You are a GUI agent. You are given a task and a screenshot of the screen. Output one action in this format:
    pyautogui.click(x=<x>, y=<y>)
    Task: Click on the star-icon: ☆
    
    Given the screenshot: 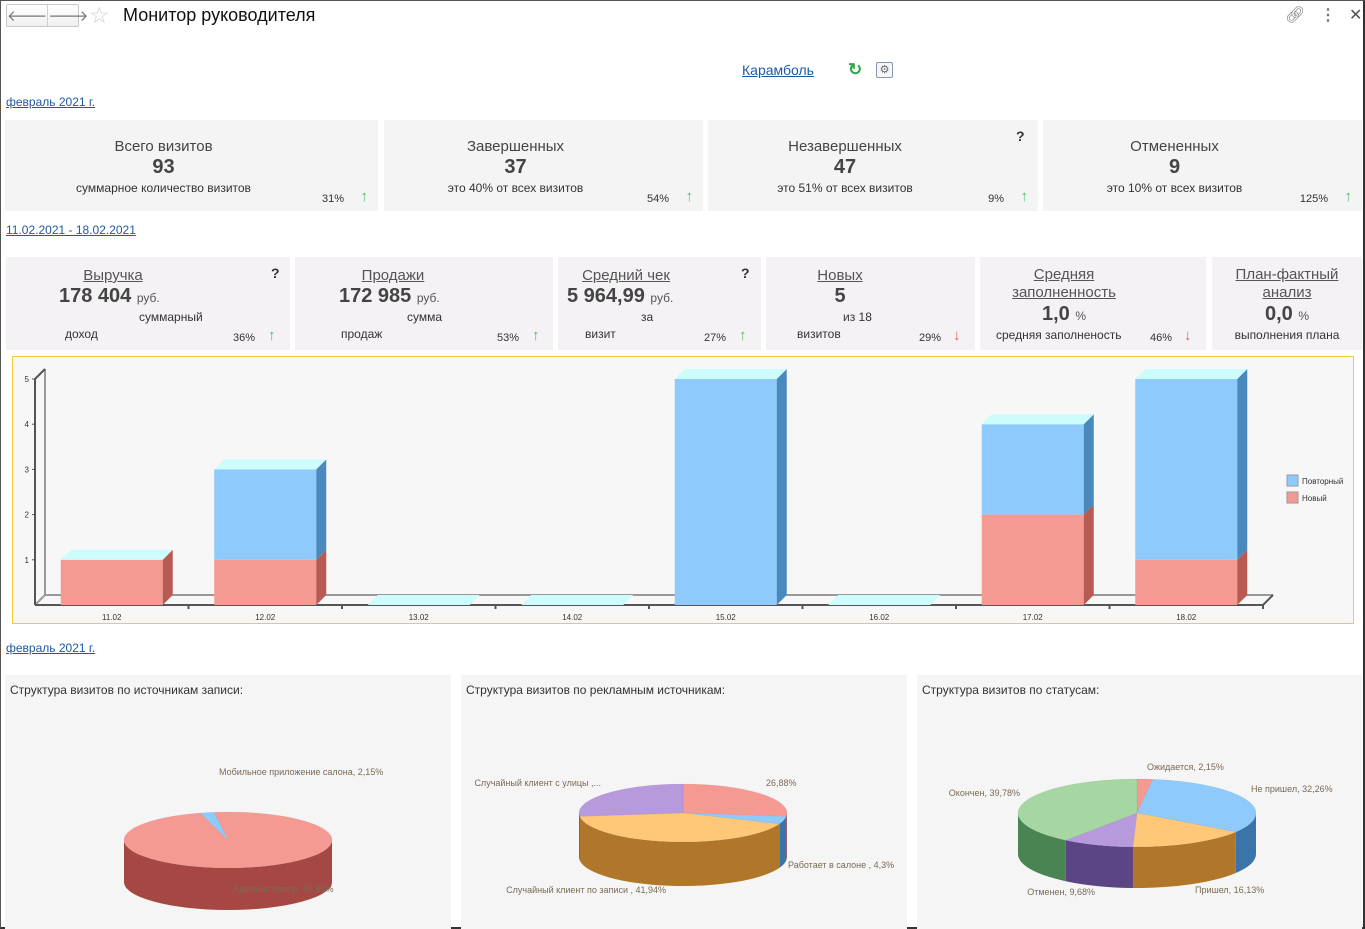 What is the action you would take?
    pyautogui.click(x=99, y=15)
    